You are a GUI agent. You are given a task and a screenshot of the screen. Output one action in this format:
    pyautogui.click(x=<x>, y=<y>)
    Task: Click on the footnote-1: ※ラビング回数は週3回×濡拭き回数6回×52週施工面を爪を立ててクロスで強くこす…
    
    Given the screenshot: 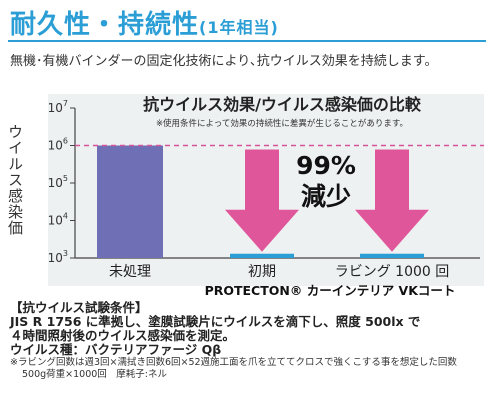 What is the action you would take?
    pyautogui.click(x=233, y=362)
    